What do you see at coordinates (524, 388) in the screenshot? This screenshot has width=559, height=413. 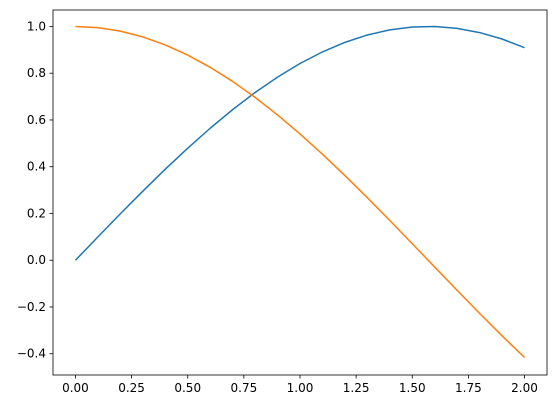 I see `x-tick-label: 2.00` at bounding box center [524, 388].